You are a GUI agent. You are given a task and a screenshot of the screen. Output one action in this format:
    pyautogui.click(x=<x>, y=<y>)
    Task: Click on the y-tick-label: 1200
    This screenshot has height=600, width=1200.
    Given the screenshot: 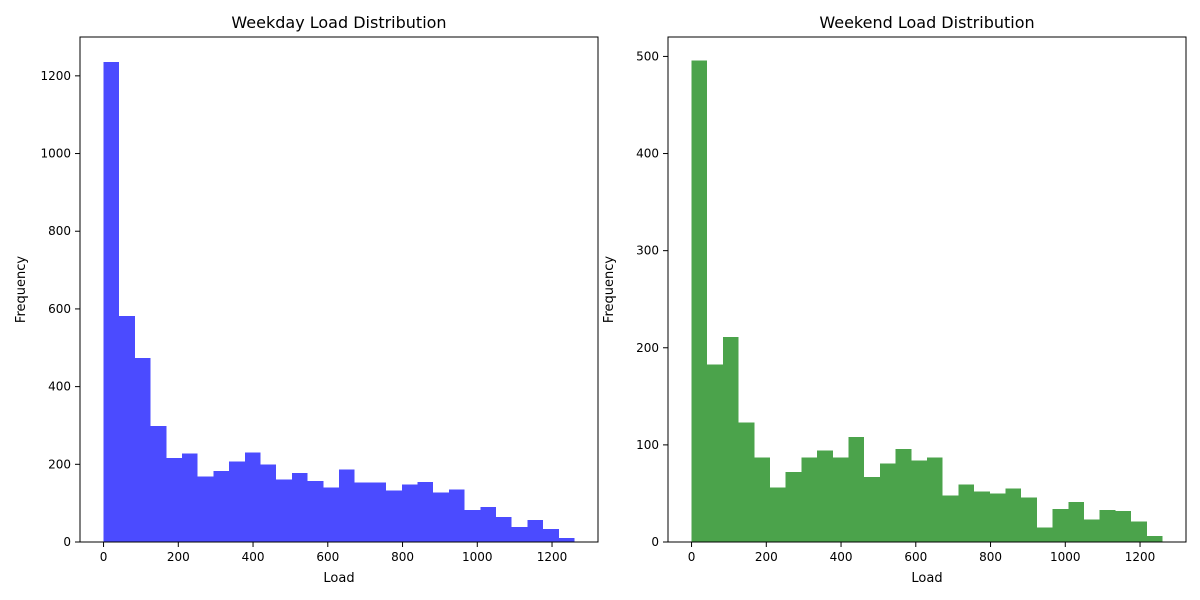 What is the action you would take?
    pyautogui.click(x=55, y=76)
    